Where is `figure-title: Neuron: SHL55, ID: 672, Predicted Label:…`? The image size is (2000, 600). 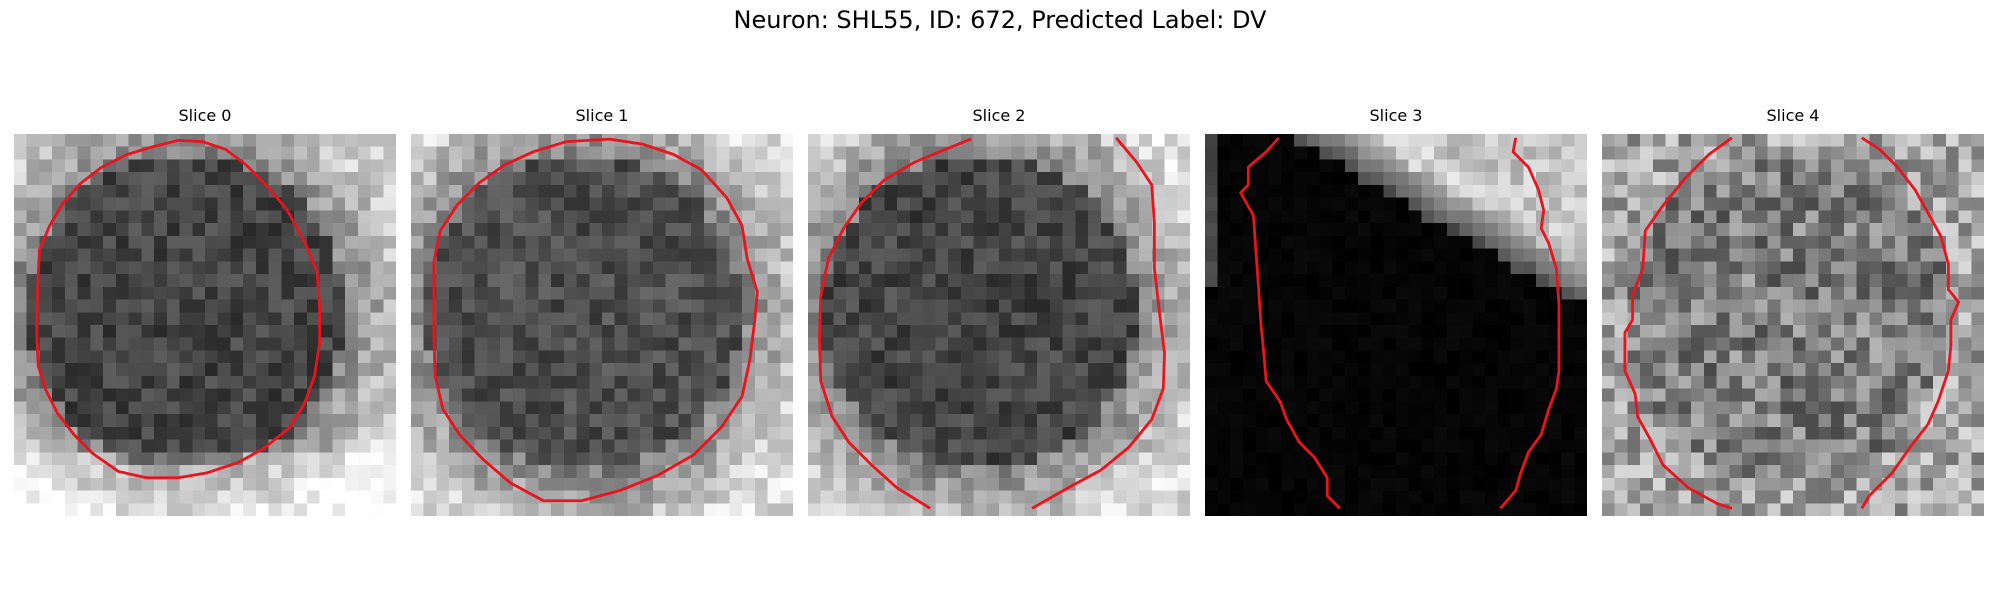 figure-title: Neuron: SHL55, ID: 672, Predicted Label:… is located at coordinates (1000, 20).